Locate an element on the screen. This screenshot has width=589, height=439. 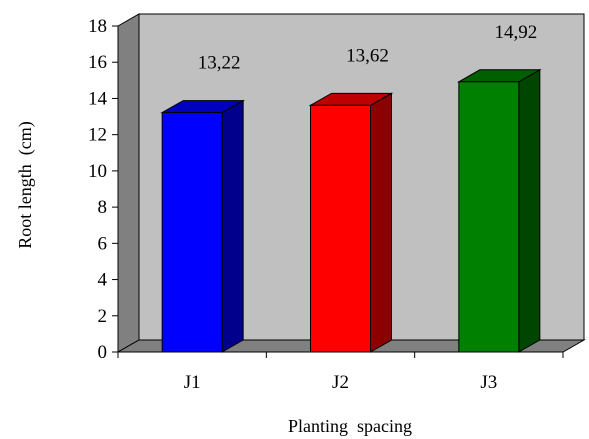
x-tick-label: J3 is located at coordinates (488, 382).